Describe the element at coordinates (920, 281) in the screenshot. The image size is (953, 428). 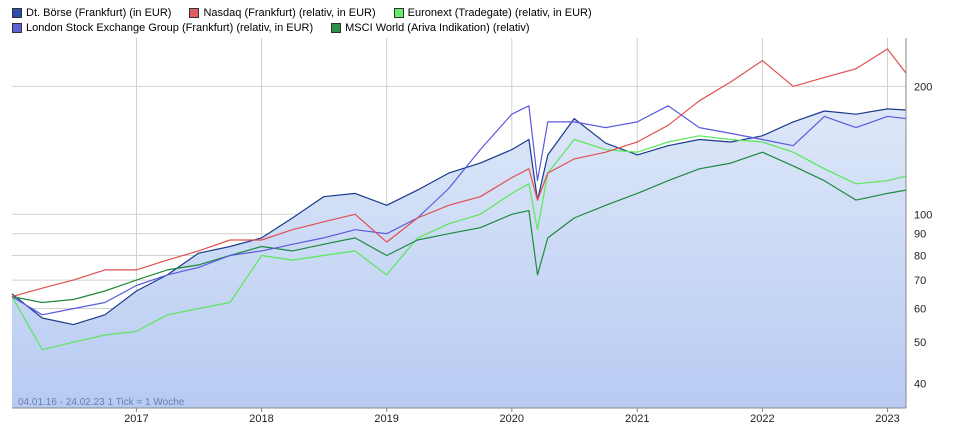
I see `y-tick-label-70: 70` at that location.